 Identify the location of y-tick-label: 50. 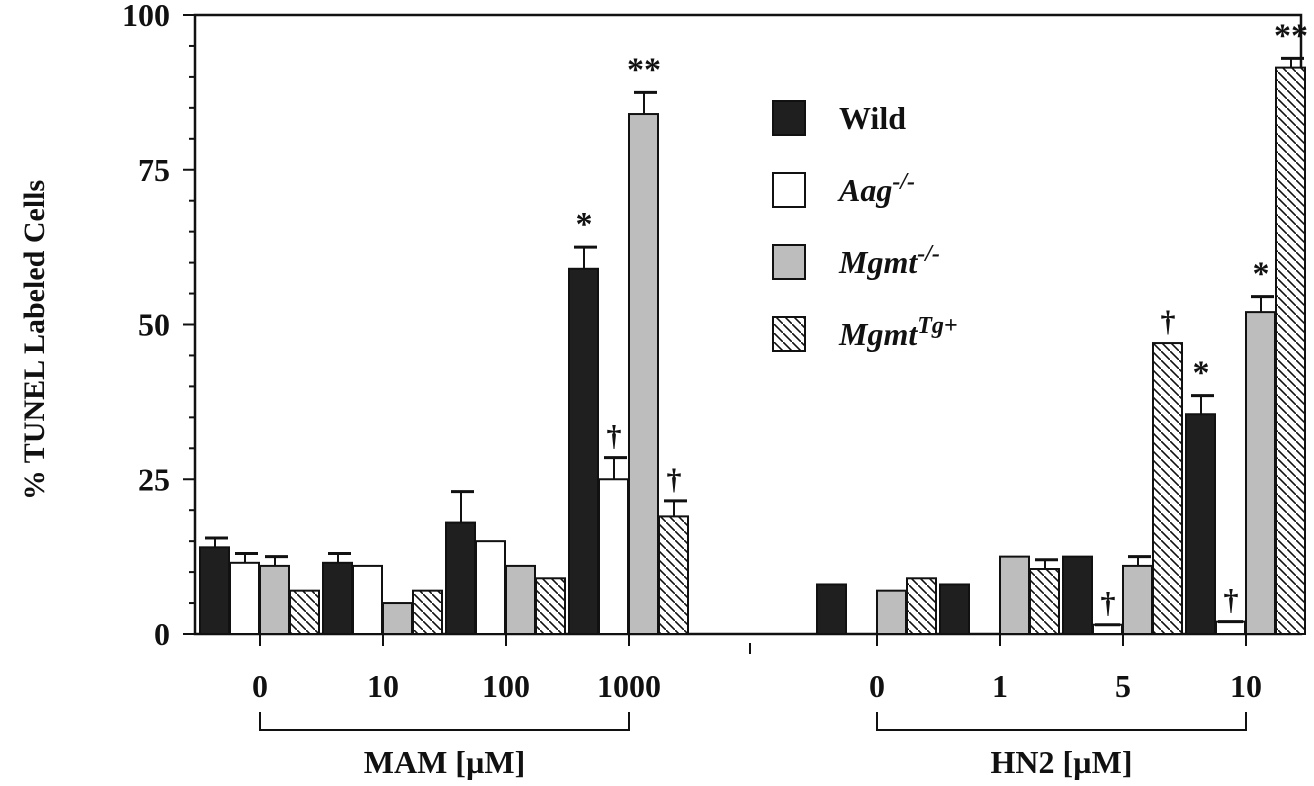
(154, 325).